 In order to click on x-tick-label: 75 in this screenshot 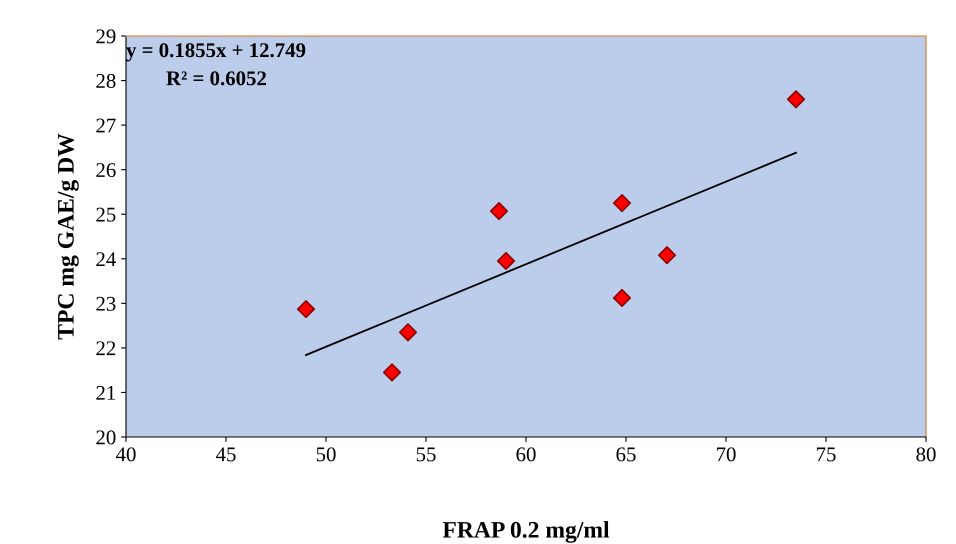, I will do `click(826, 455)`.